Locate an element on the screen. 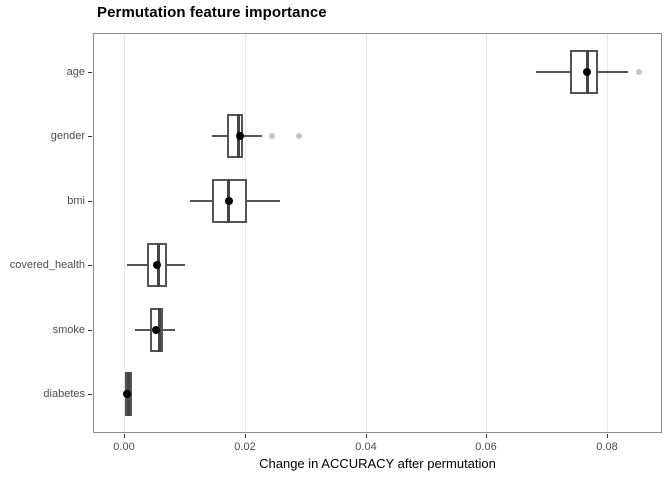 The width and height of the screenshot is (672, 480). x-tick-label: 0.02 is located at coordinates (245, 447).